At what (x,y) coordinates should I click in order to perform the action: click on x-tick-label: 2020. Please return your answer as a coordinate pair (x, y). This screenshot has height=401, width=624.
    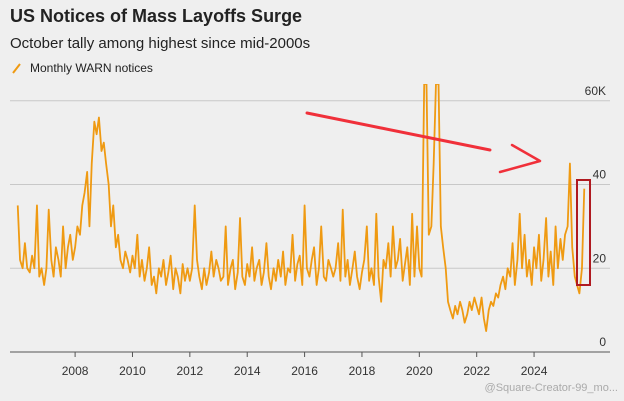
    Looking at the image, I should click on (419, 371).